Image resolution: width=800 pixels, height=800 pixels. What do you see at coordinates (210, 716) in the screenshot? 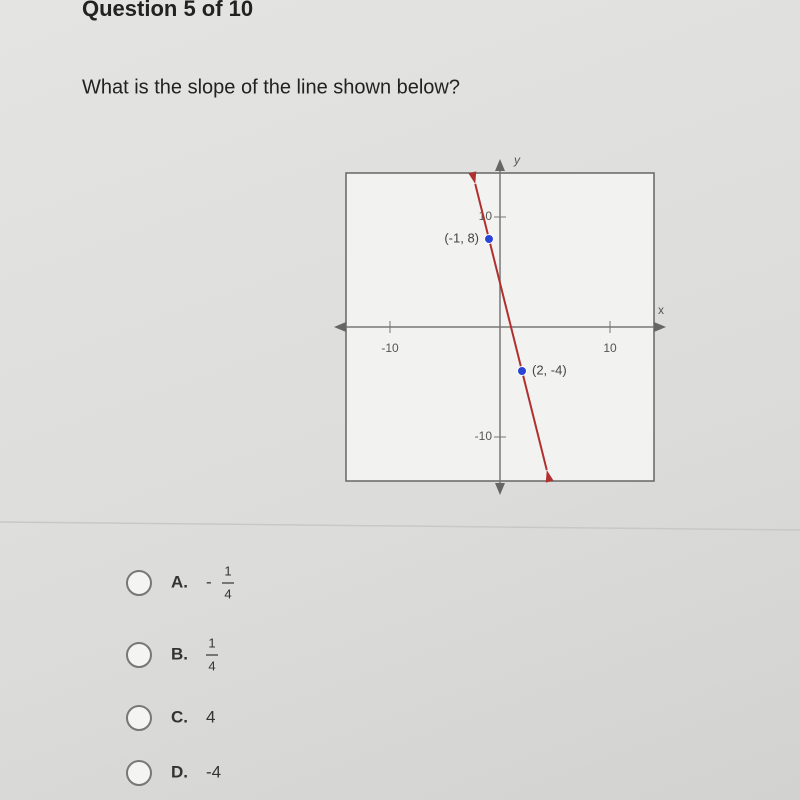
I see `choice-text: 4` at bounding box center [210, 716].